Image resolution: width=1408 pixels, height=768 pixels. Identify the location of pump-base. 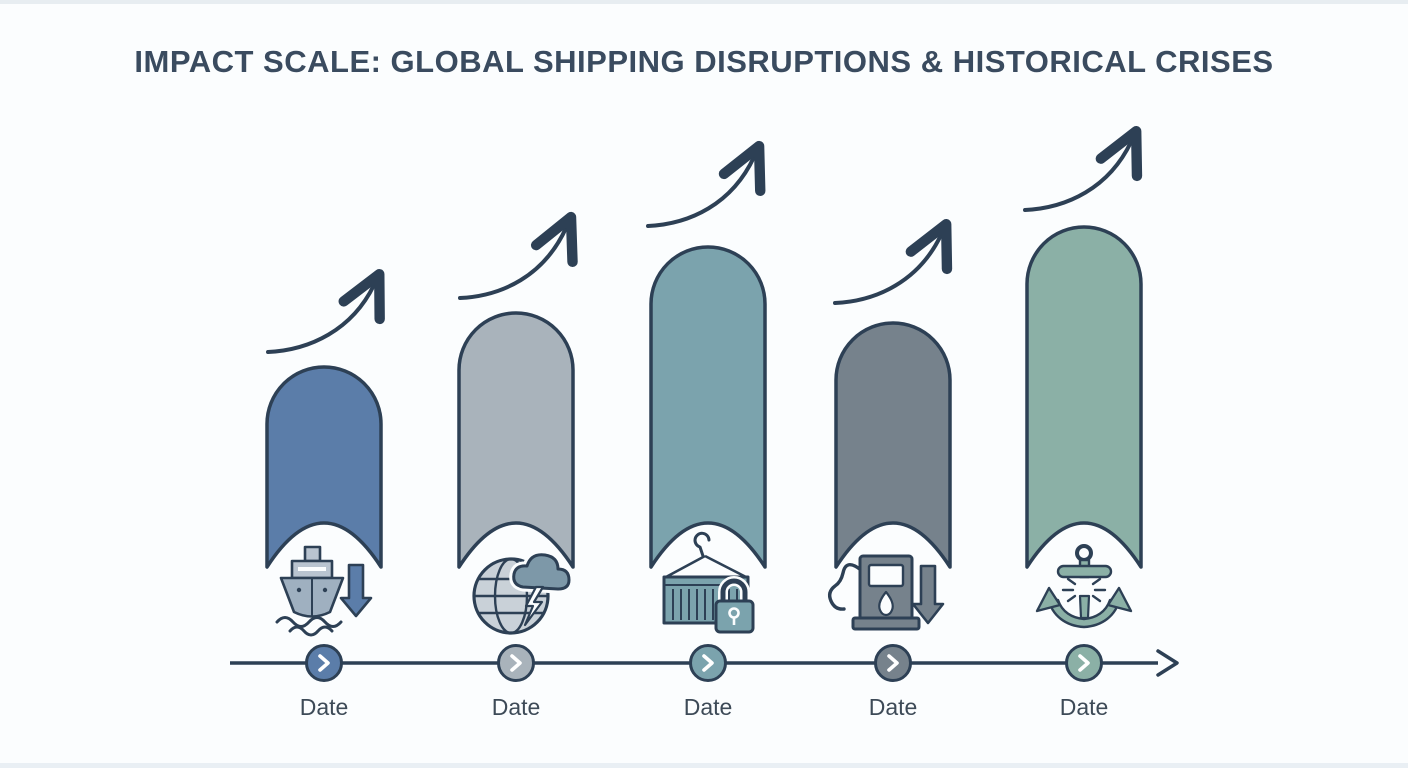
(886, 623).